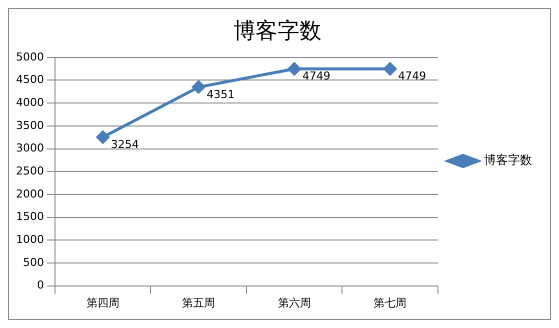 Image resolution: width=559 pixels, height=328 pixels. I want to click on y-tick-label: 1500, so click(30, 217).